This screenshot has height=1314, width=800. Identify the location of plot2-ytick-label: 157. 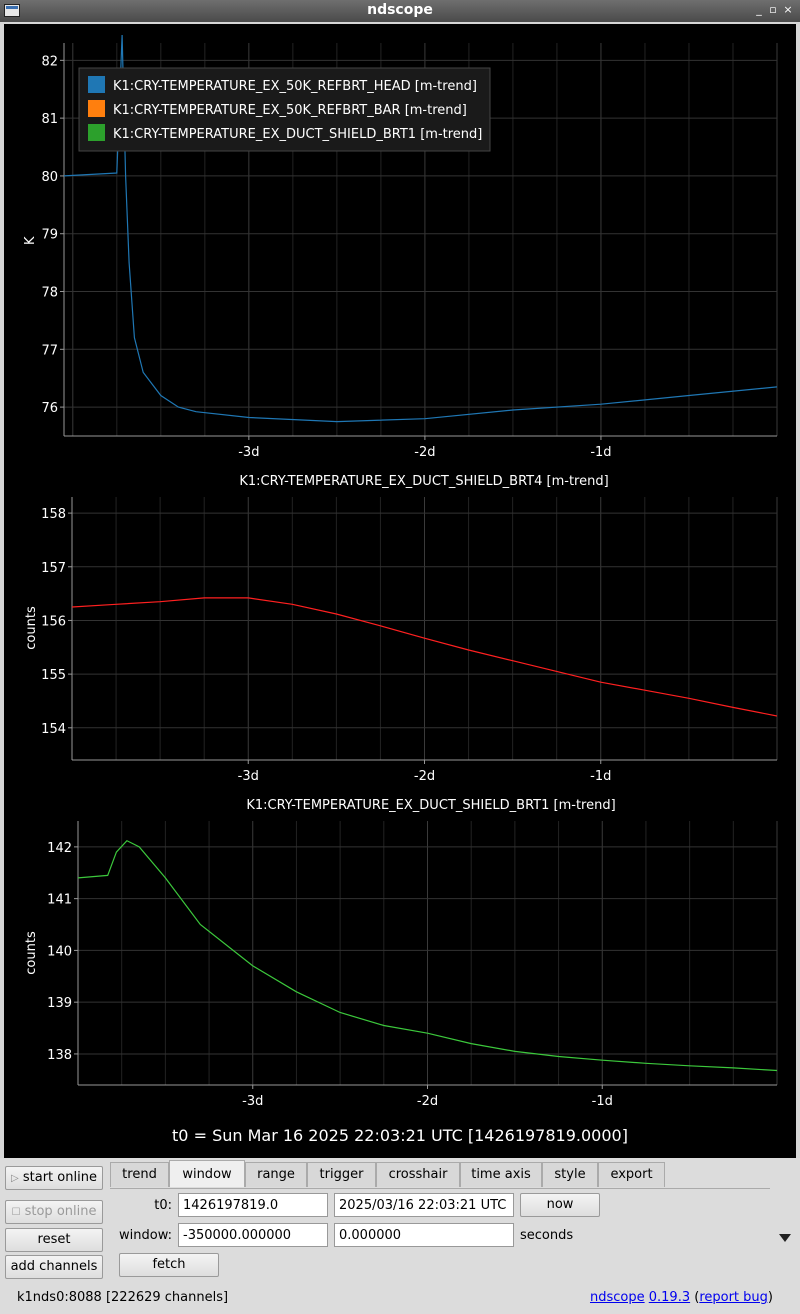
(53, 568).